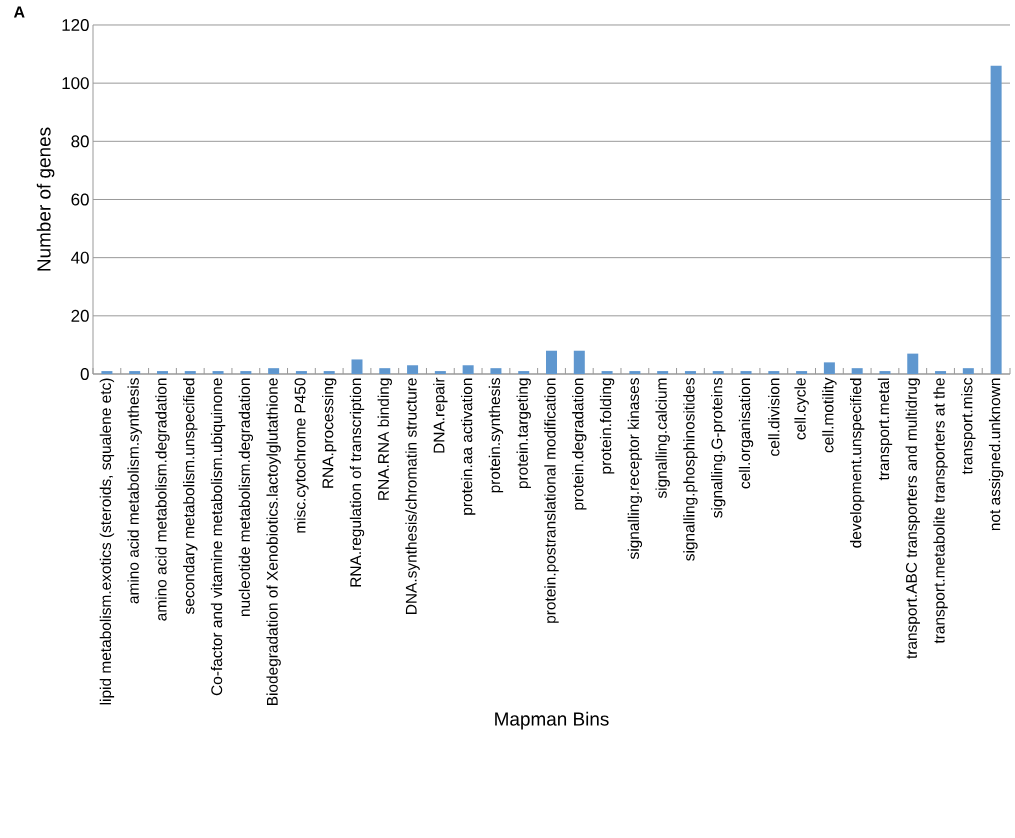 The height and width of the screenshot is (838, 1015). What do you see at coordinates (468, 446) in the screenshot?
I see `x-tick-label: protein.aa activation` at bounding box center [468, 446].